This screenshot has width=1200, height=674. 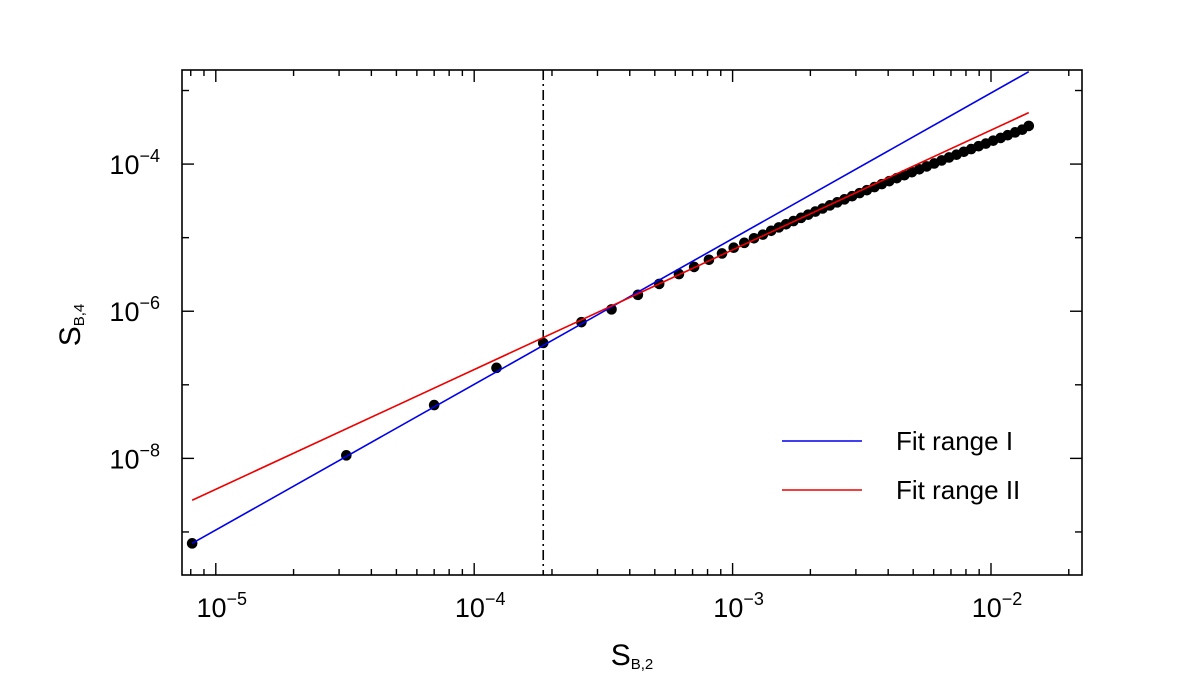 I want to click on x-axis-label: SB,2, so click(x=632, y=656).